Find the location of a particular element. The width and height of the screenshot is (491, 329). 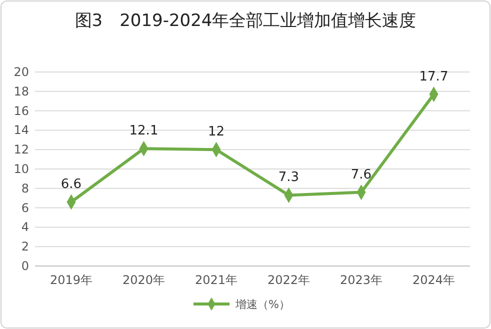

chart-title: 图3 2019-2024年全部工业增加值增长速度 is located at coordinates (245, 21).